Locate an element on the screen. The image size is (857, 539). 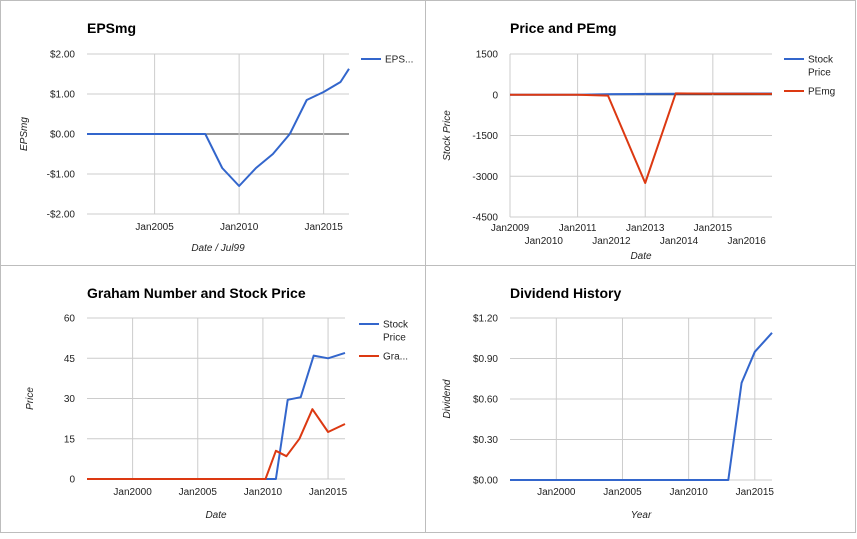
y-tick-label: -4500 is located at coordinates (485, 218).